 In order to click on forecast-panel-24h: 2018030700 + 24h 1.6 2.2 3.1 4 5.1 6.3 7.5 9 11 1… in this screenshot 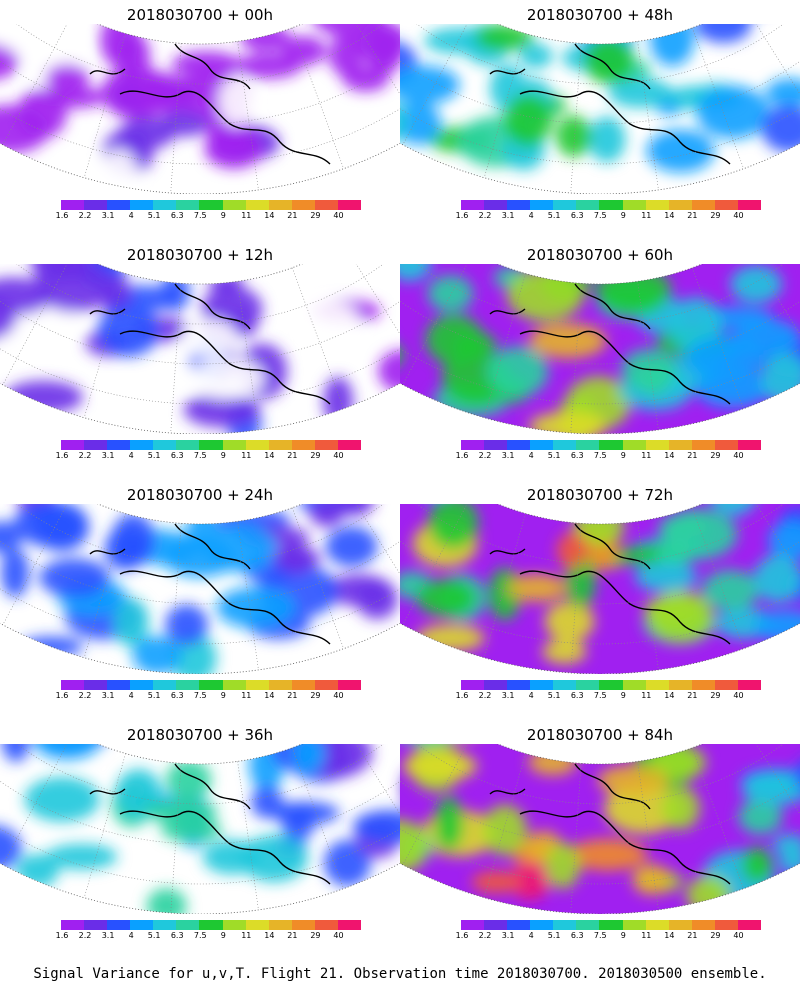, I will do `click(200, 603)`.